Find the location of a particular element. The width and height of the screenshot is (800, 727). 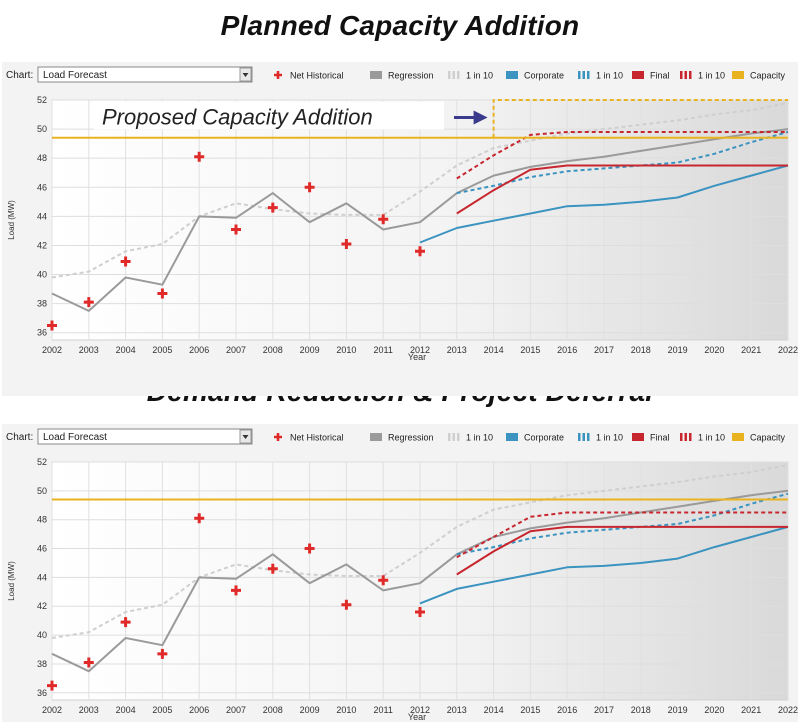

x-tick-label: 2010 is located at coordinates (346, 350).